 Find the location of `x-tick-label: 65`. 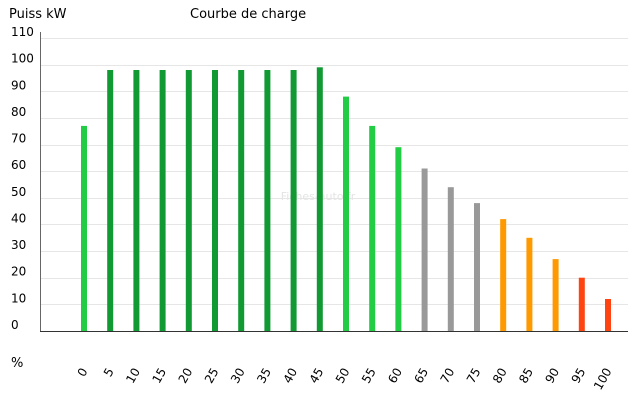

x-tick-label: 65 is located at coordinates (421, 376).